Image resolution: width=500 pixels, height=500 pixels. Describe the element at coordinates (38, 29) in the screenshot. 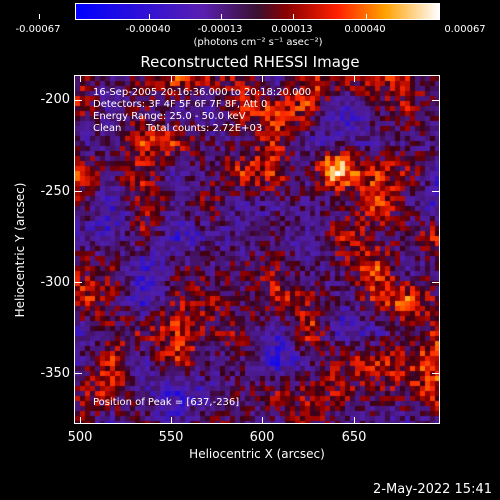

I see `colorbar-label-1: -0.00067` at that location.